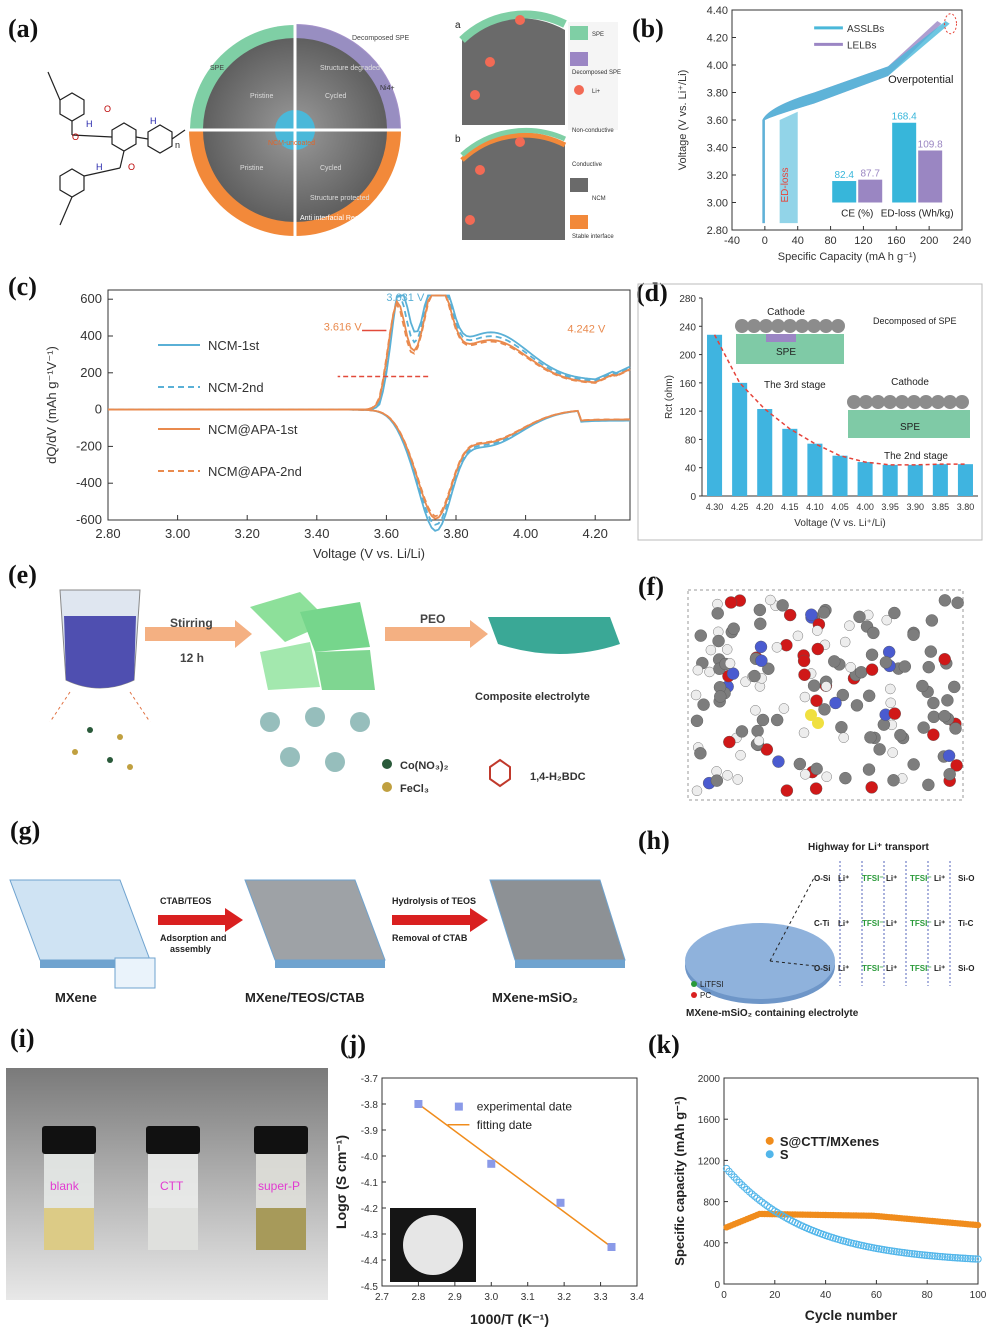  I want to click on sulfur-atom, so click(811, 715).